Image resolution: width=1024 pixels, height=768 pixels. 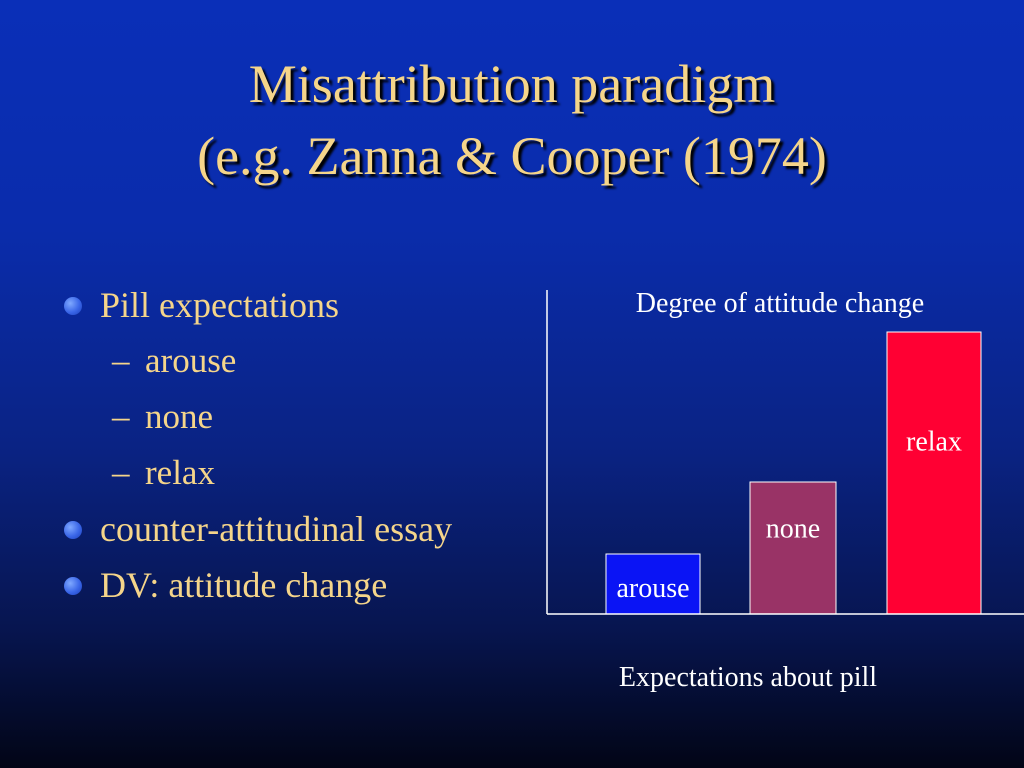 What do you see at coordinates (276, 529) in the screenshot?
I see `bullet-text: counter-attitudinal essay` at bounding box center [276, 529].